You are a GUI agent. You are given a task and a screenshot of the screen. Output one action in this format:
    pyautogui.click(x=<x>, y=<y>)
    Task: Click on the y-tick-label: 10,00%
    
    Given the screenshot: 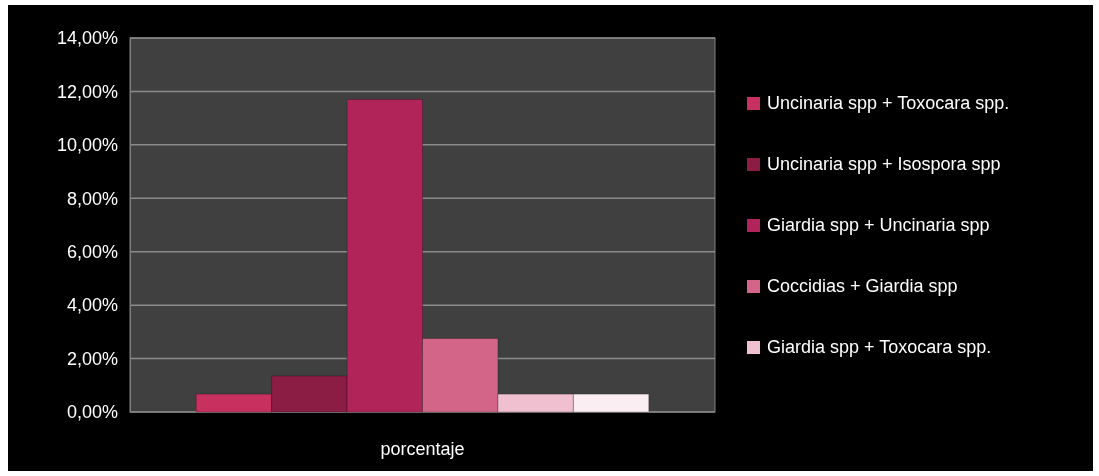 What is the action you would take?
    pyautogui.click(x=87, y=145)
    